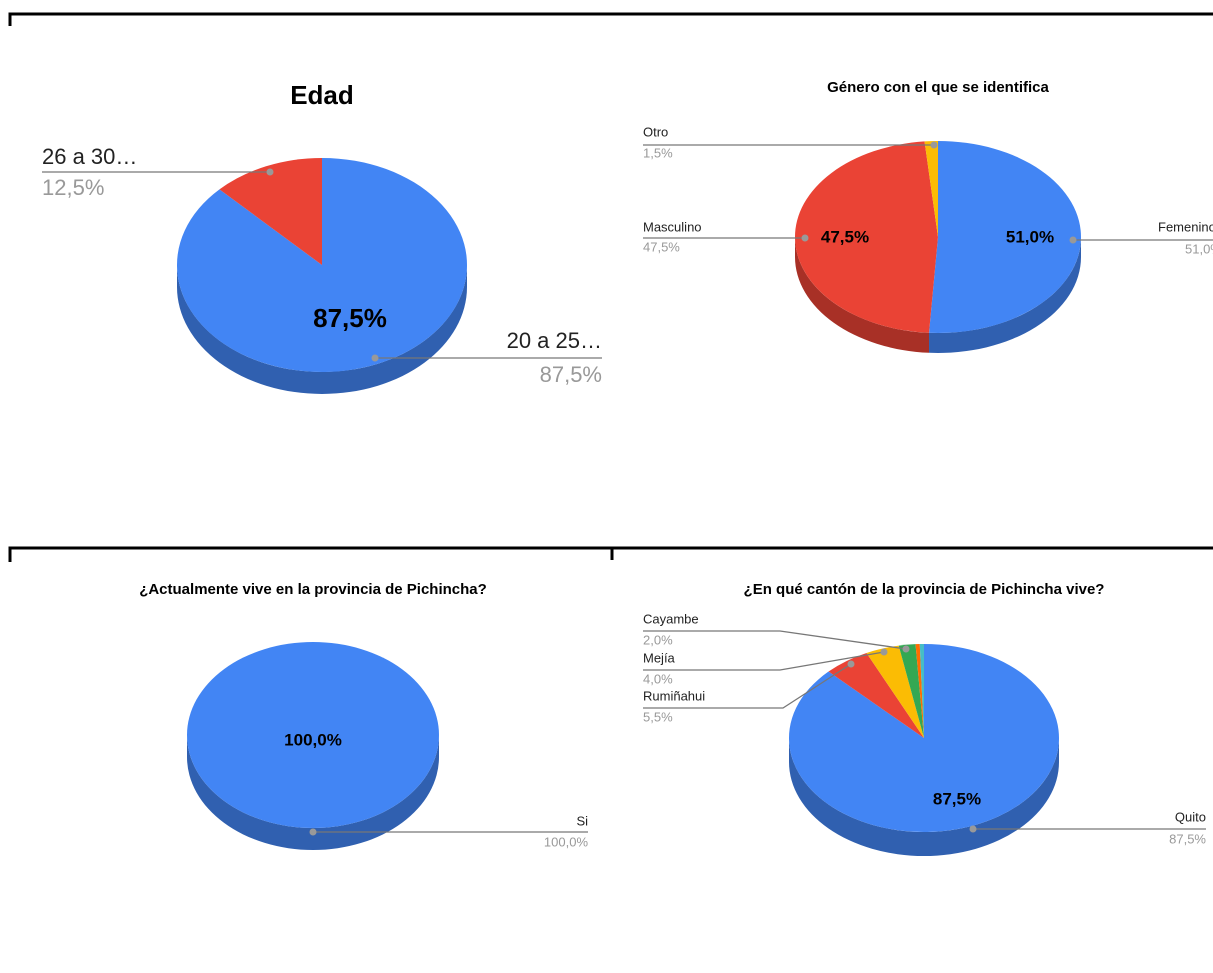 This screenshot has height=973, width=1213. What do you see at coordinates (1199, 248) in the screenshot?
I see `legend-value: 51,0%` at bounding box center [1199, 248].